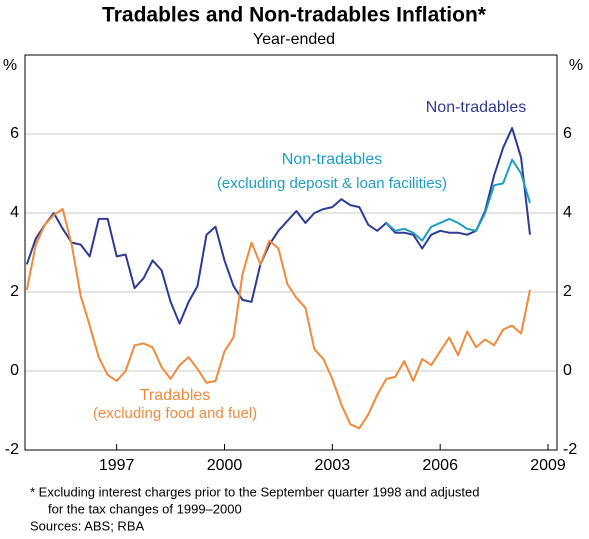 The image size is (589, 539). What do you see at coordinates (10, 65) in the screenshot?
I see `y-axis-label: %` at bounding box center [10, 65].